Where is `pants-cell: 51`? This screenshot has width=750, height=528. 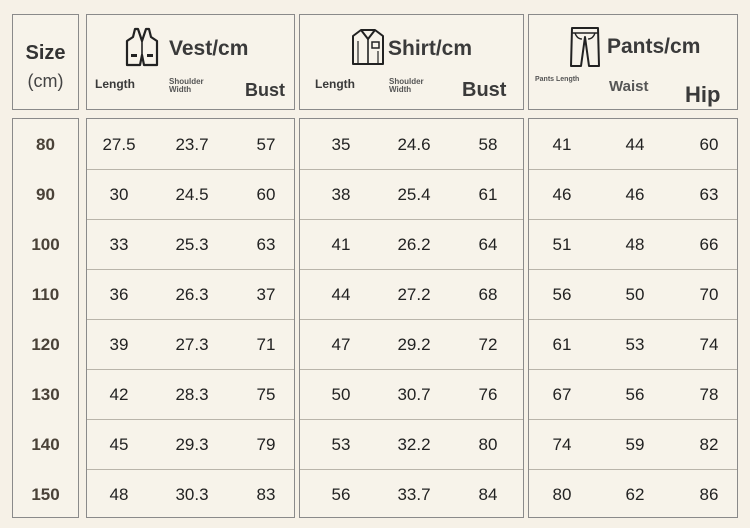
pants-cell: 51 is located at coordinates (562, 244).